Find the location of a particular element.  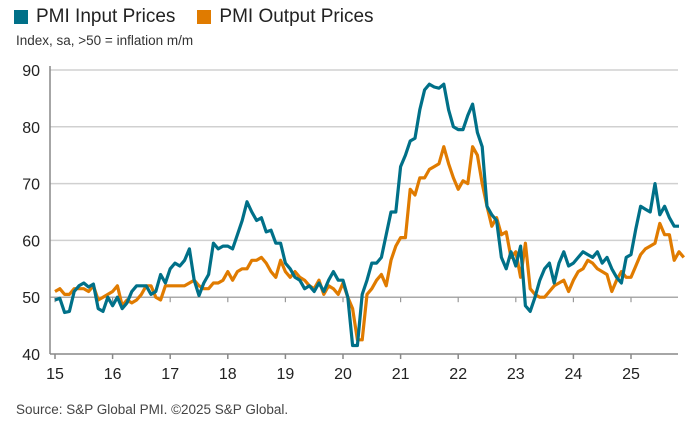

y-tick-label: 40 is located at coordinates (31, 355).